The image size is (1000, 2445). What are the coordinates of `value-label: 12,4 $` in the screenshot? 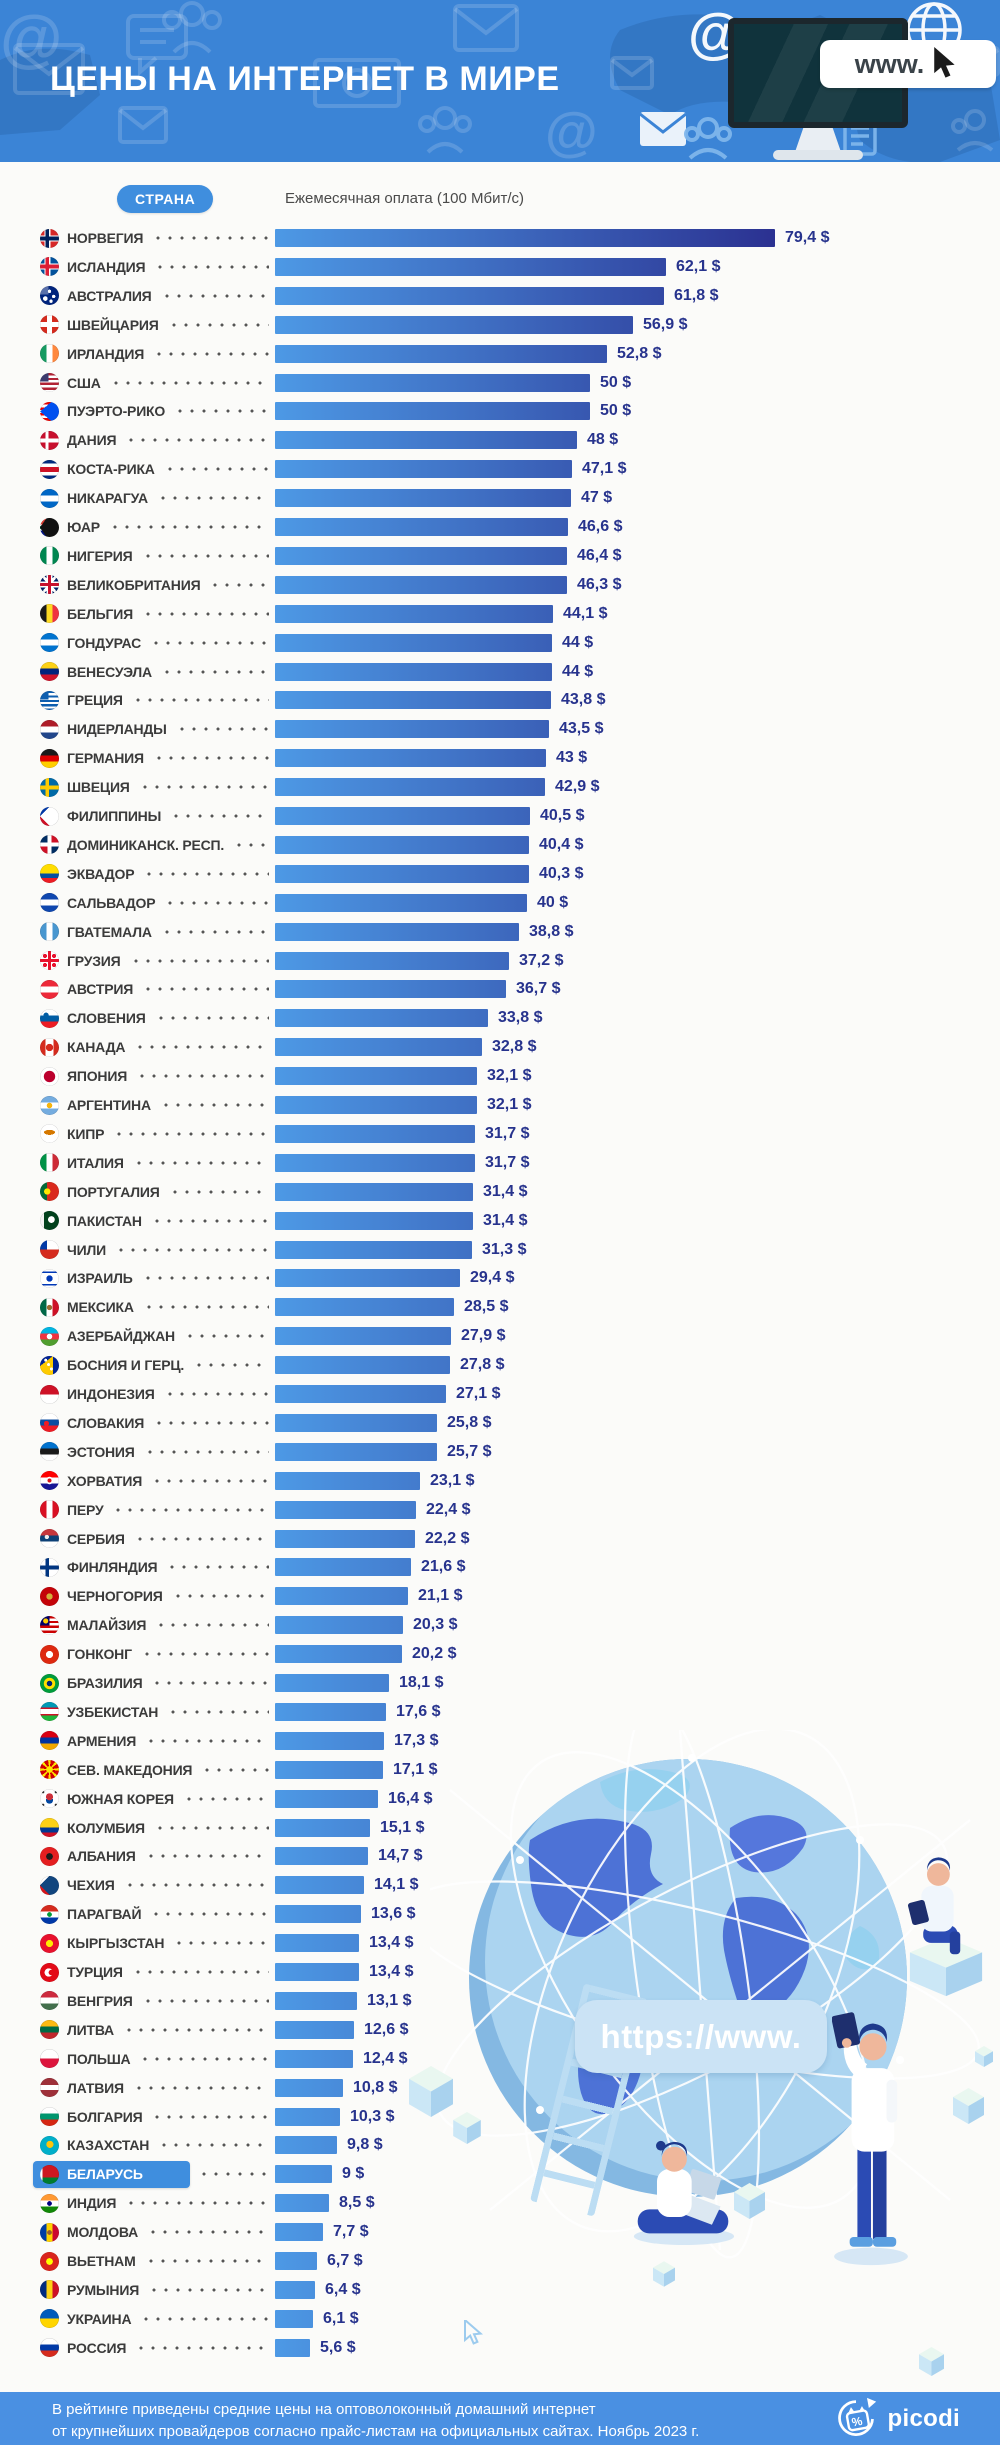 It's located at (385, 2058).